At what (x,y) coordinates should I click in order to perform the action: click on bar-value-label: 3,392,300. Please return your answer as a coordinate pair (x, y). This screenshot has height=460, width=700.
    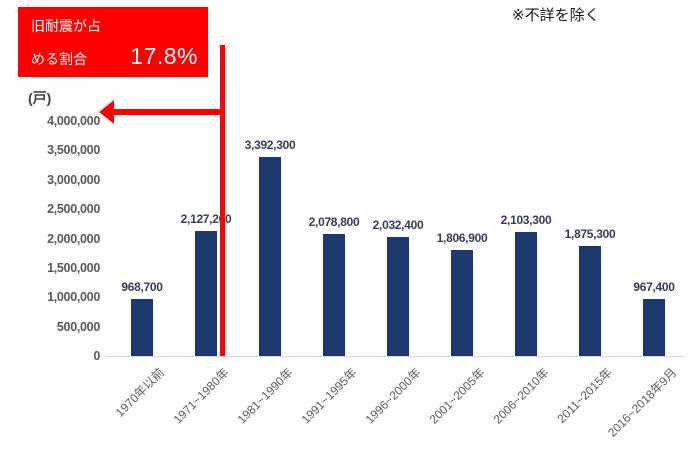
    Looking at the image, I should click on (270, 144).